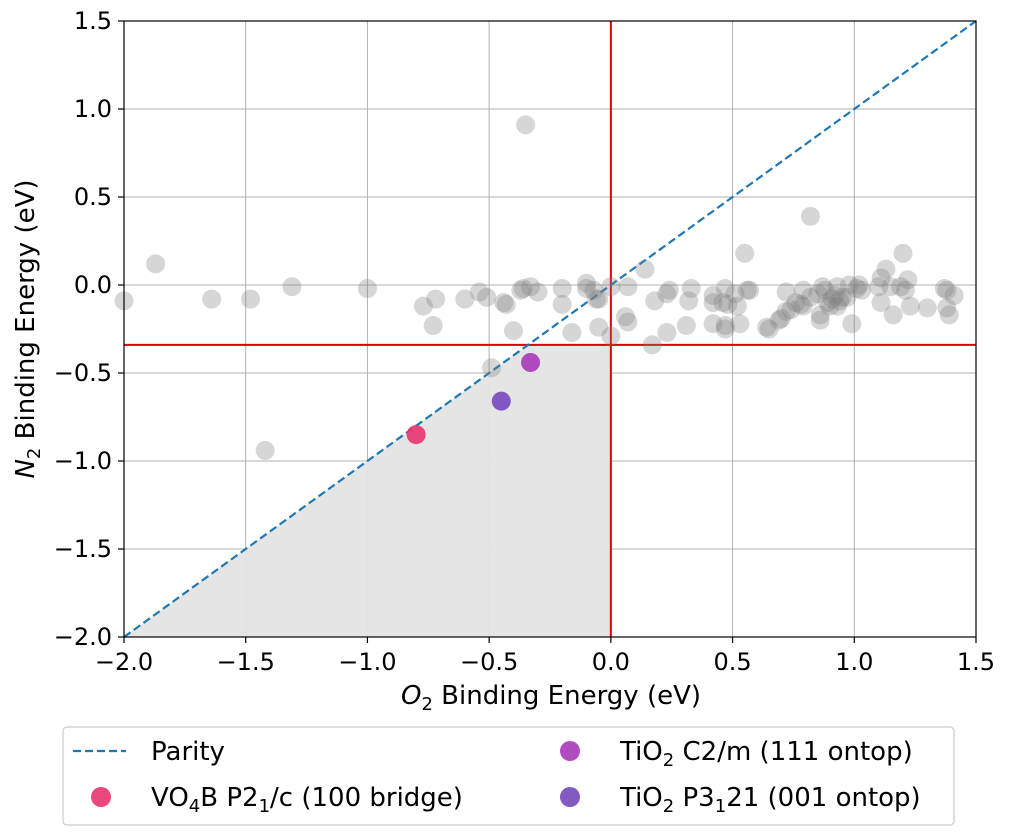  I want to click on y-tick-label: 0.0, so click(93, 285).